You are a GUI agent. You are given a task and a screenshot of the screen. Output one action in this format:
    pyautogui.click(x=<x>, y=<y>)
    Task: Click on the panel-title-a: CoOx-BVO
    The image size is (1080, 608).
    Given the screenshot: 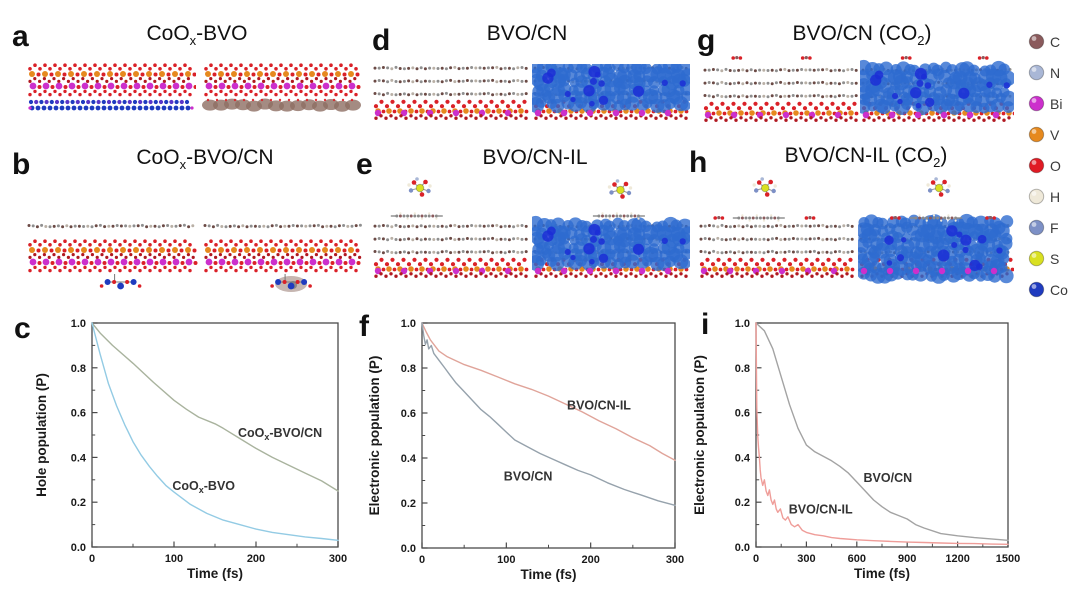 What is the action you would take?
    pyautogui.click(x=197, y=35)
    